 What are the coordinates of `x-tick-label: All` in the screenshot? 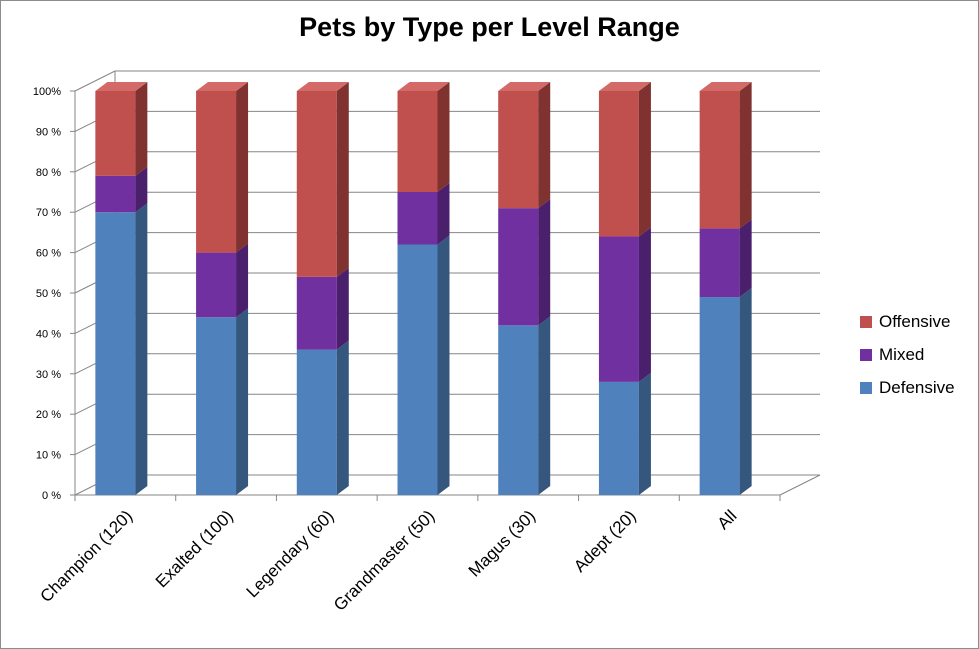 It's located at (727, 519).